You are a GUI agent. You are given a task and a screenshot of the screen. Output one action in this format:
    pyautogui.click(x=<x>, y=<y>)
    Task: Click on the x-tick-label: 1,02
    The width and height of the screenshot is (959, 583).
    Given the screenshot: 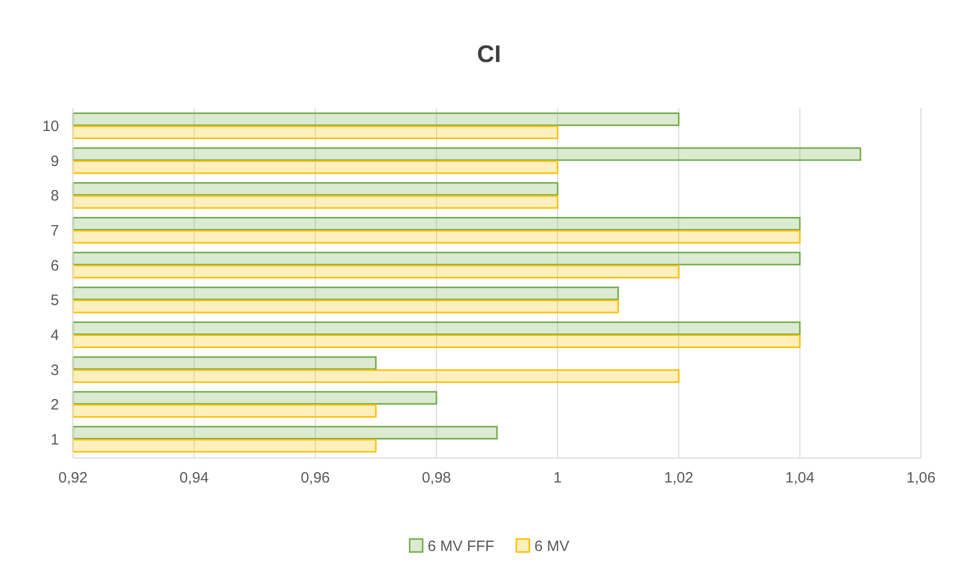 What is the action you would take?
    pyautogui.click(x=679, y=478)
    